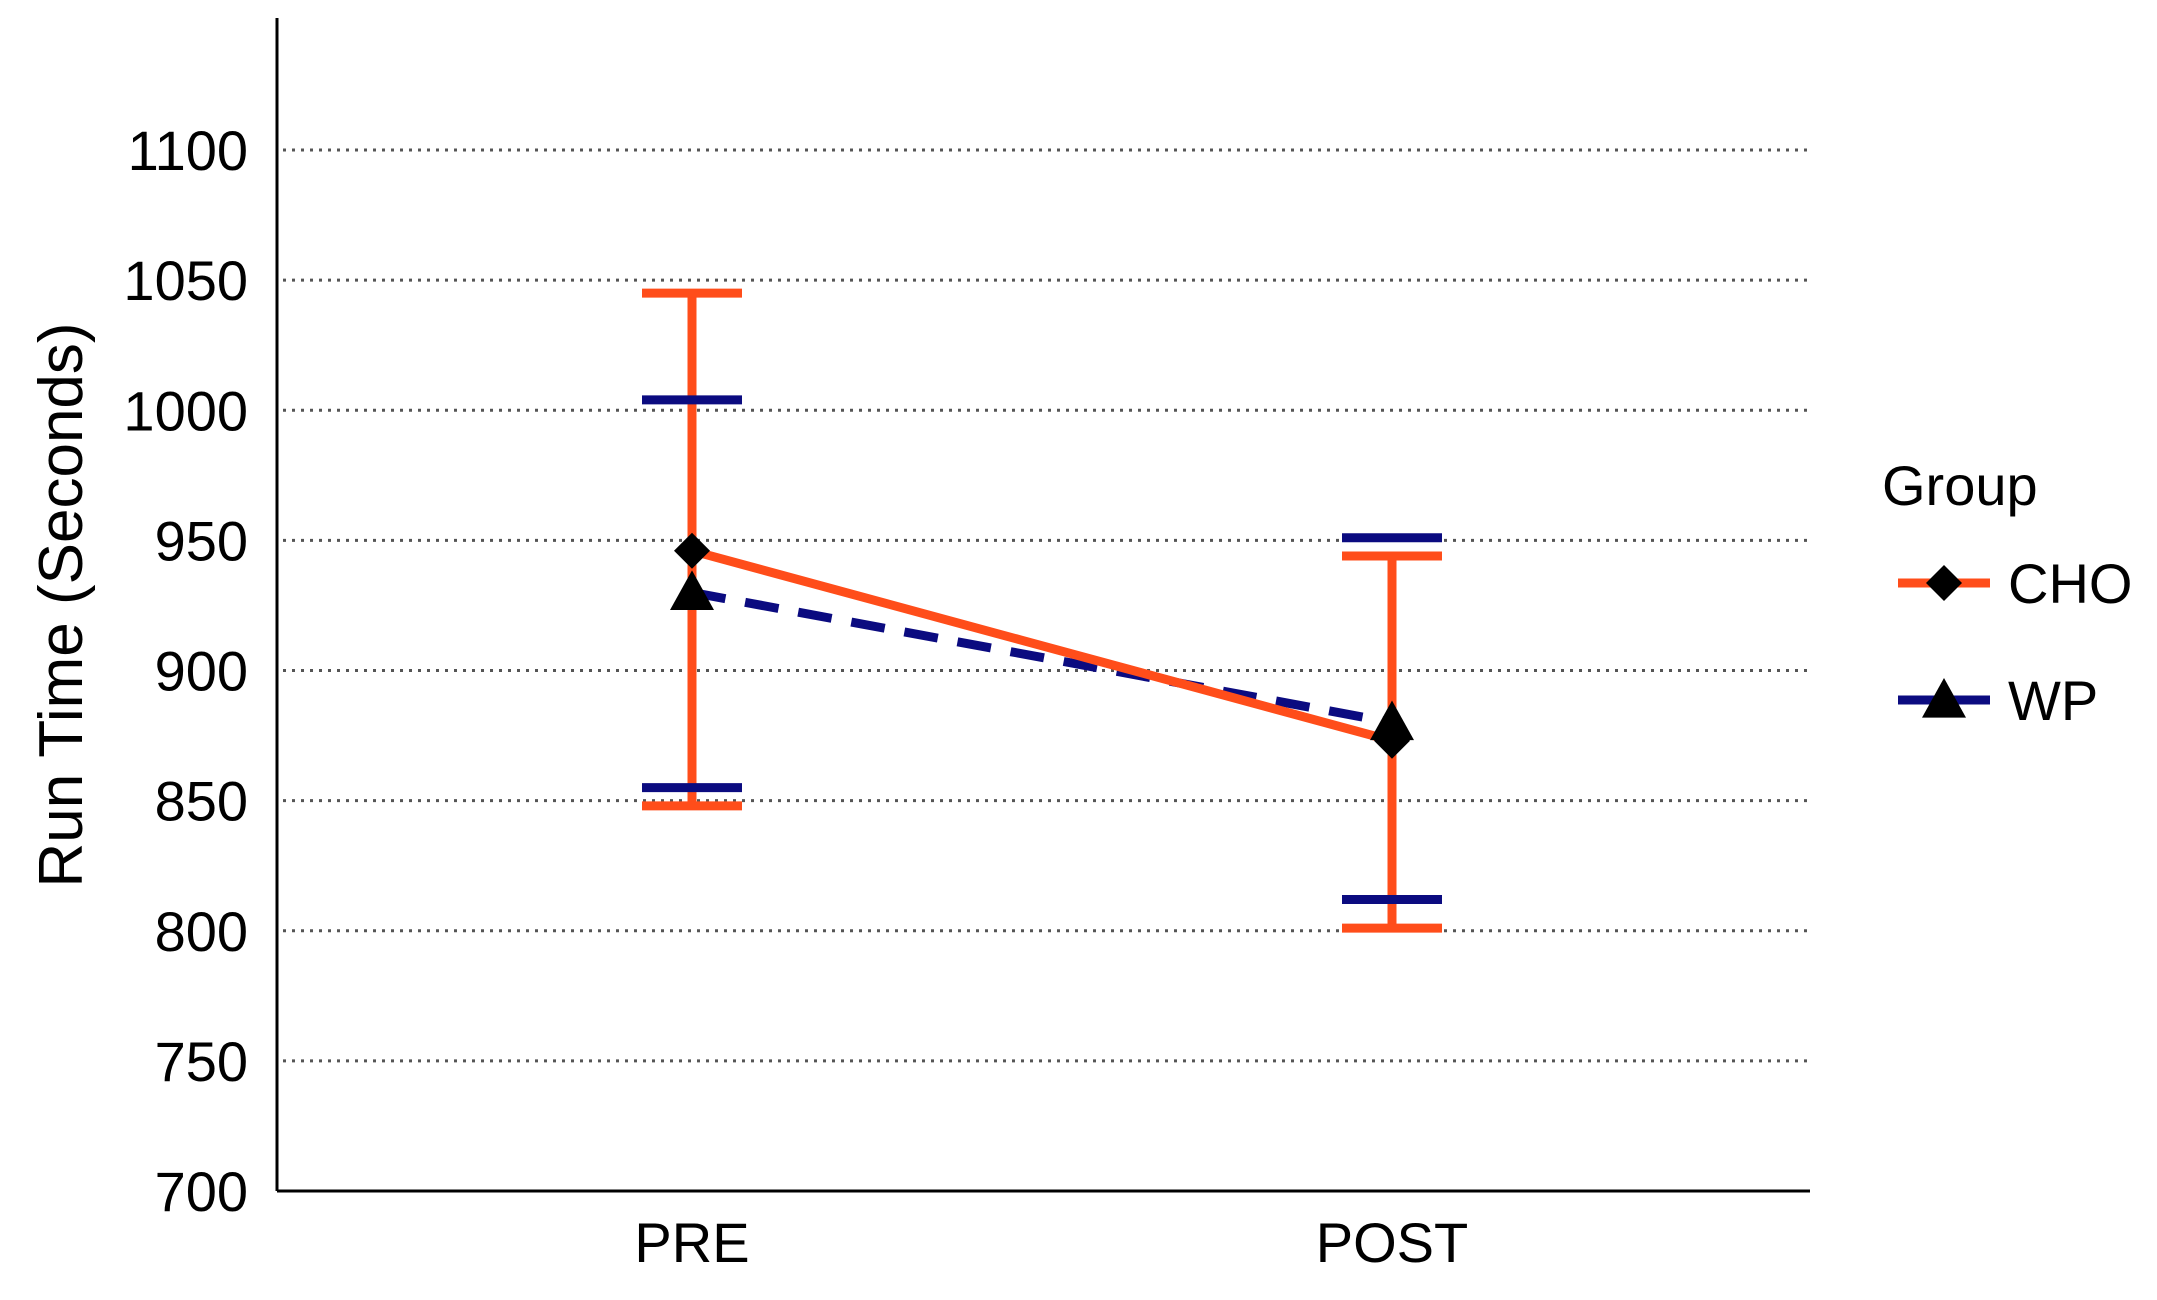 This screenshot has height=1300, width=2157. What do you see at coordinates (201, 671) in the screenshot?
I see `y-tick-label: 900` at bounding box center [201, 671].